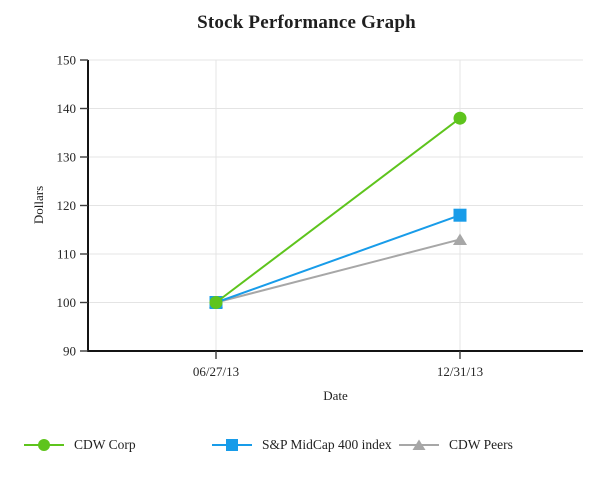 The width and height of the screenshot is (613, 480). I want to click on y-tick-label: 150, so click(67, 60).